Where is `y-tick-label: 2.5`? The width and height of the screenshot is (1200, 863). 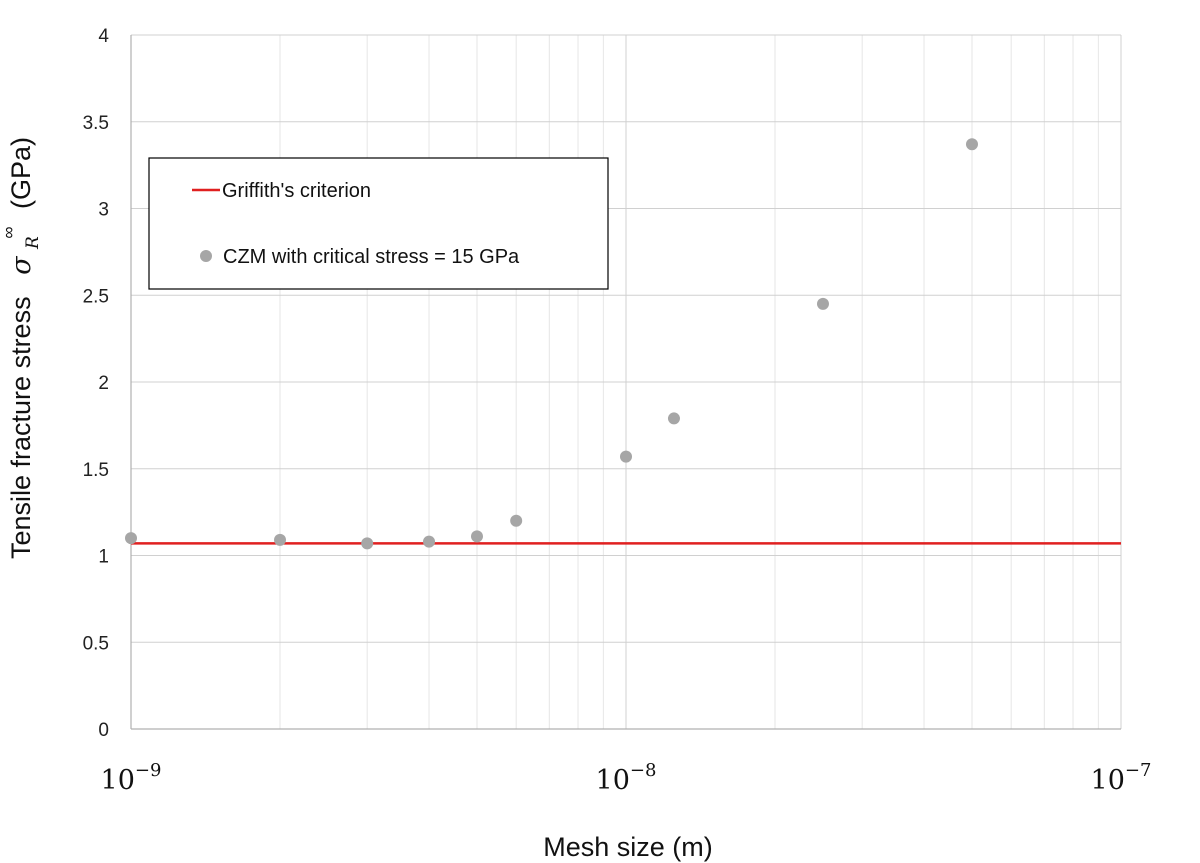 y-tick-label: 2.5 is located at coordinates (96, 296).